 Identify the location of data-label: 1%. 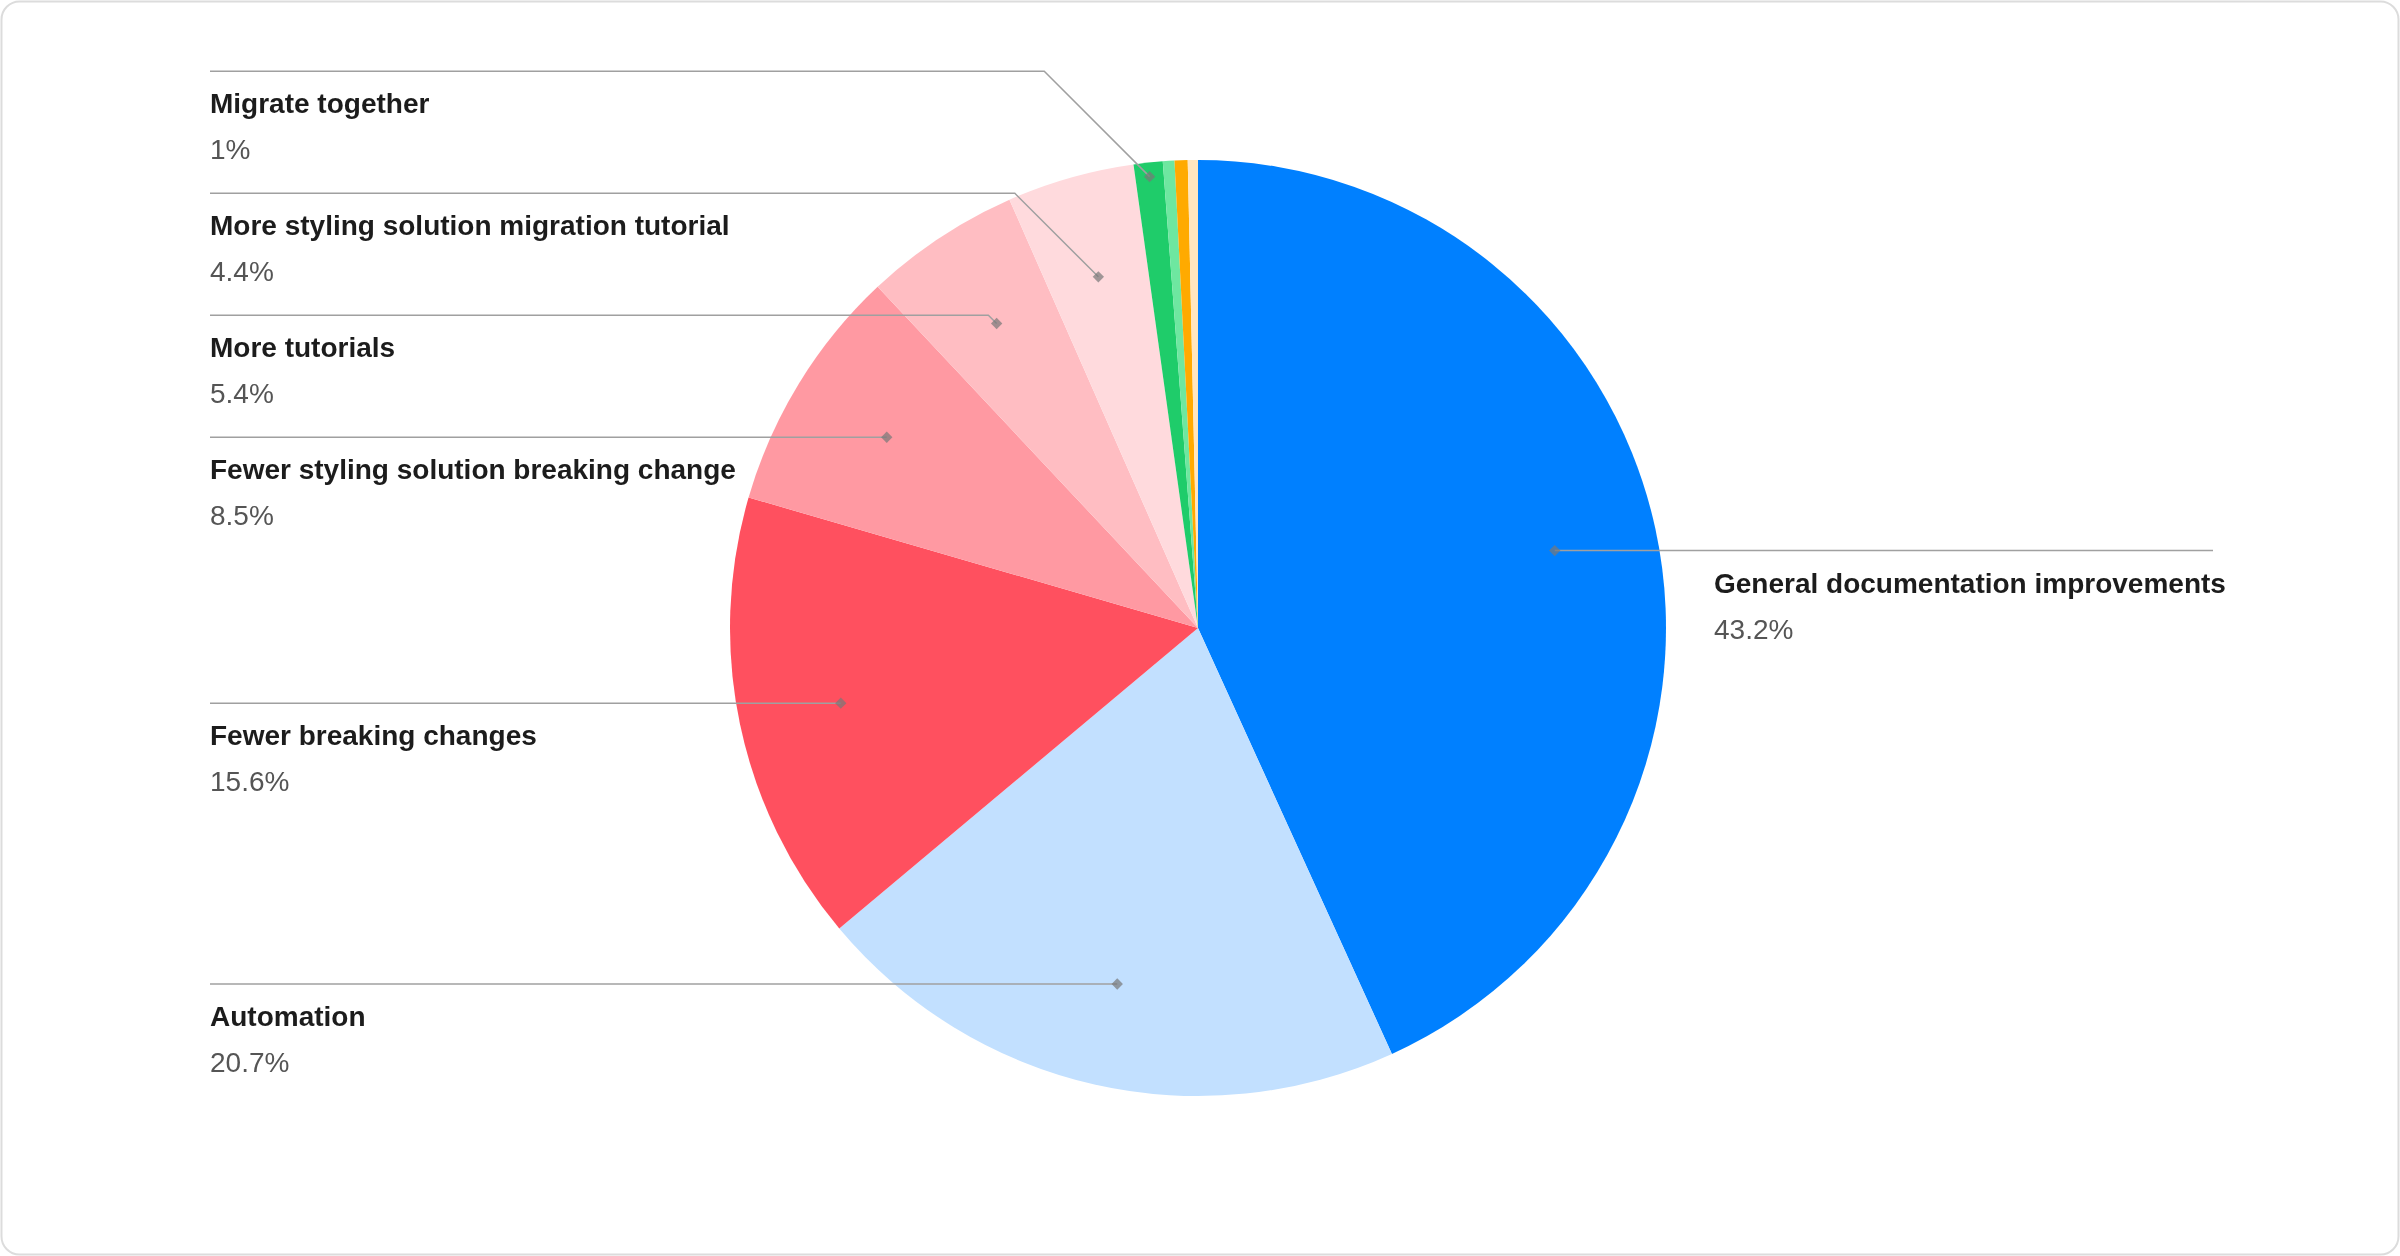
(230, 150).